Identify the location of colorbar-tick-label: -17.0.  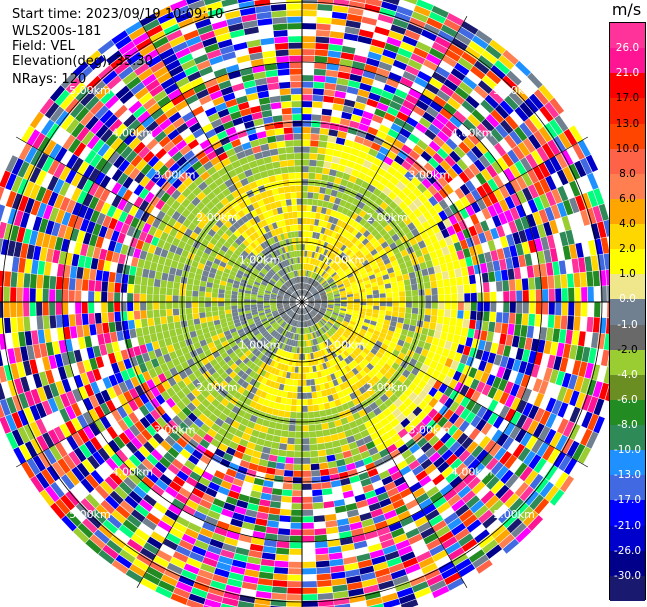
(627, 500).